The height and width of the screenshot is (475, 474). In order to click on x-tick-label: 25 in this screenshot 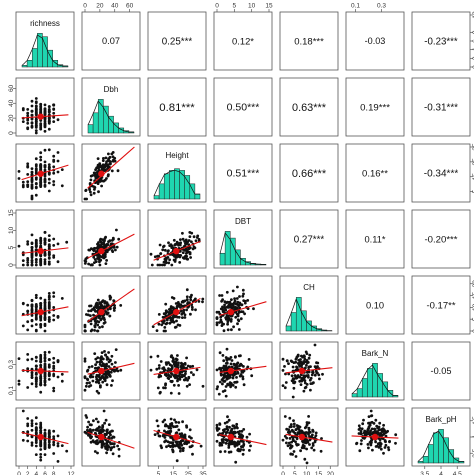, I will do `click(189, 473)`.